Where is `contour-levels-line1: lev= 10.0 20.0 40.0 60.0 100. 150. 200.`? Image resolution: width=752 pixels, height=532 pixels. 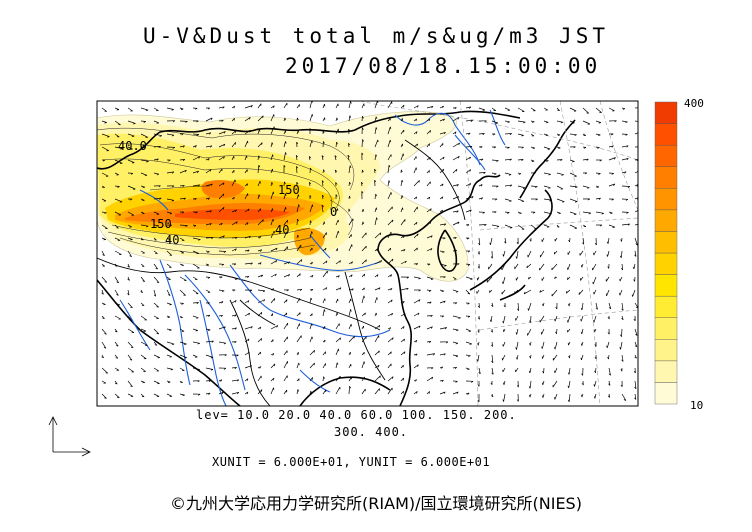 contour-levels-line1: lev= 10.0 20.0 40.0 60.0 100. 150. 200. is located at coordinates (356, 415).